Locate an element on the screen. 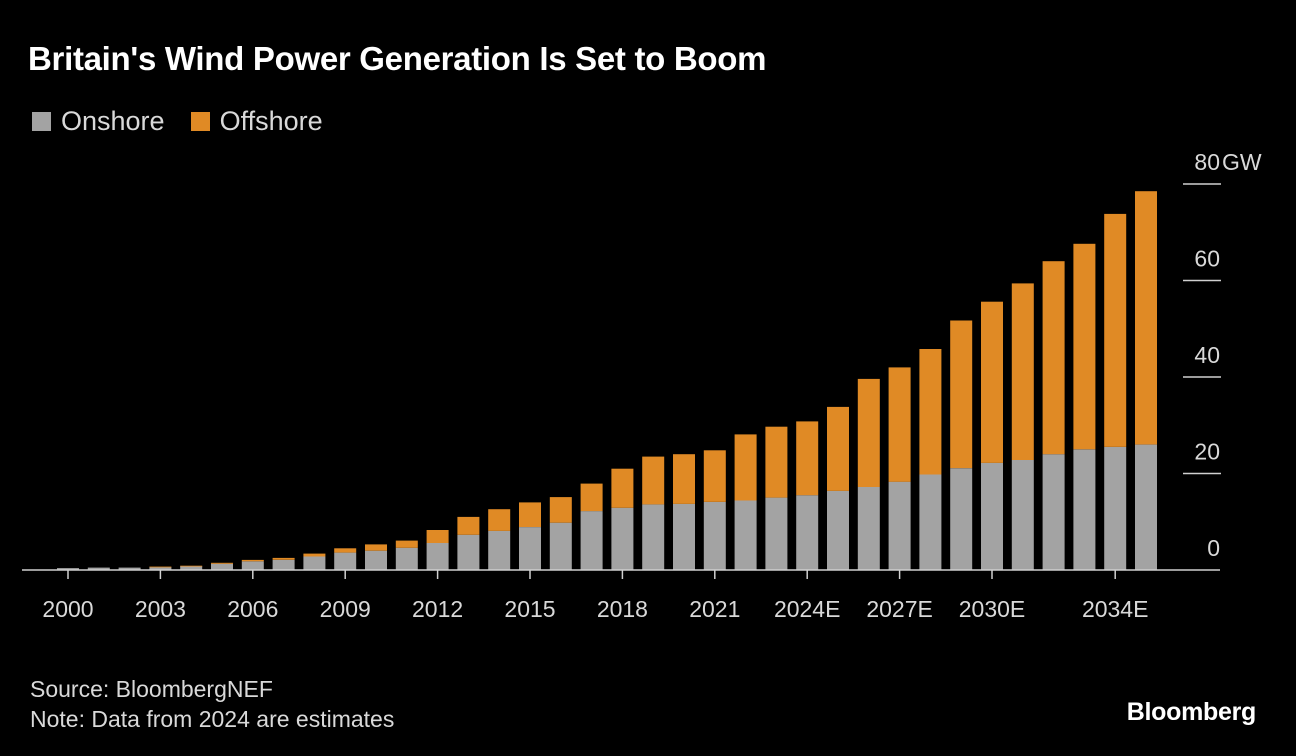  bar-offshore-2003 is located at coordinates (160, 567).